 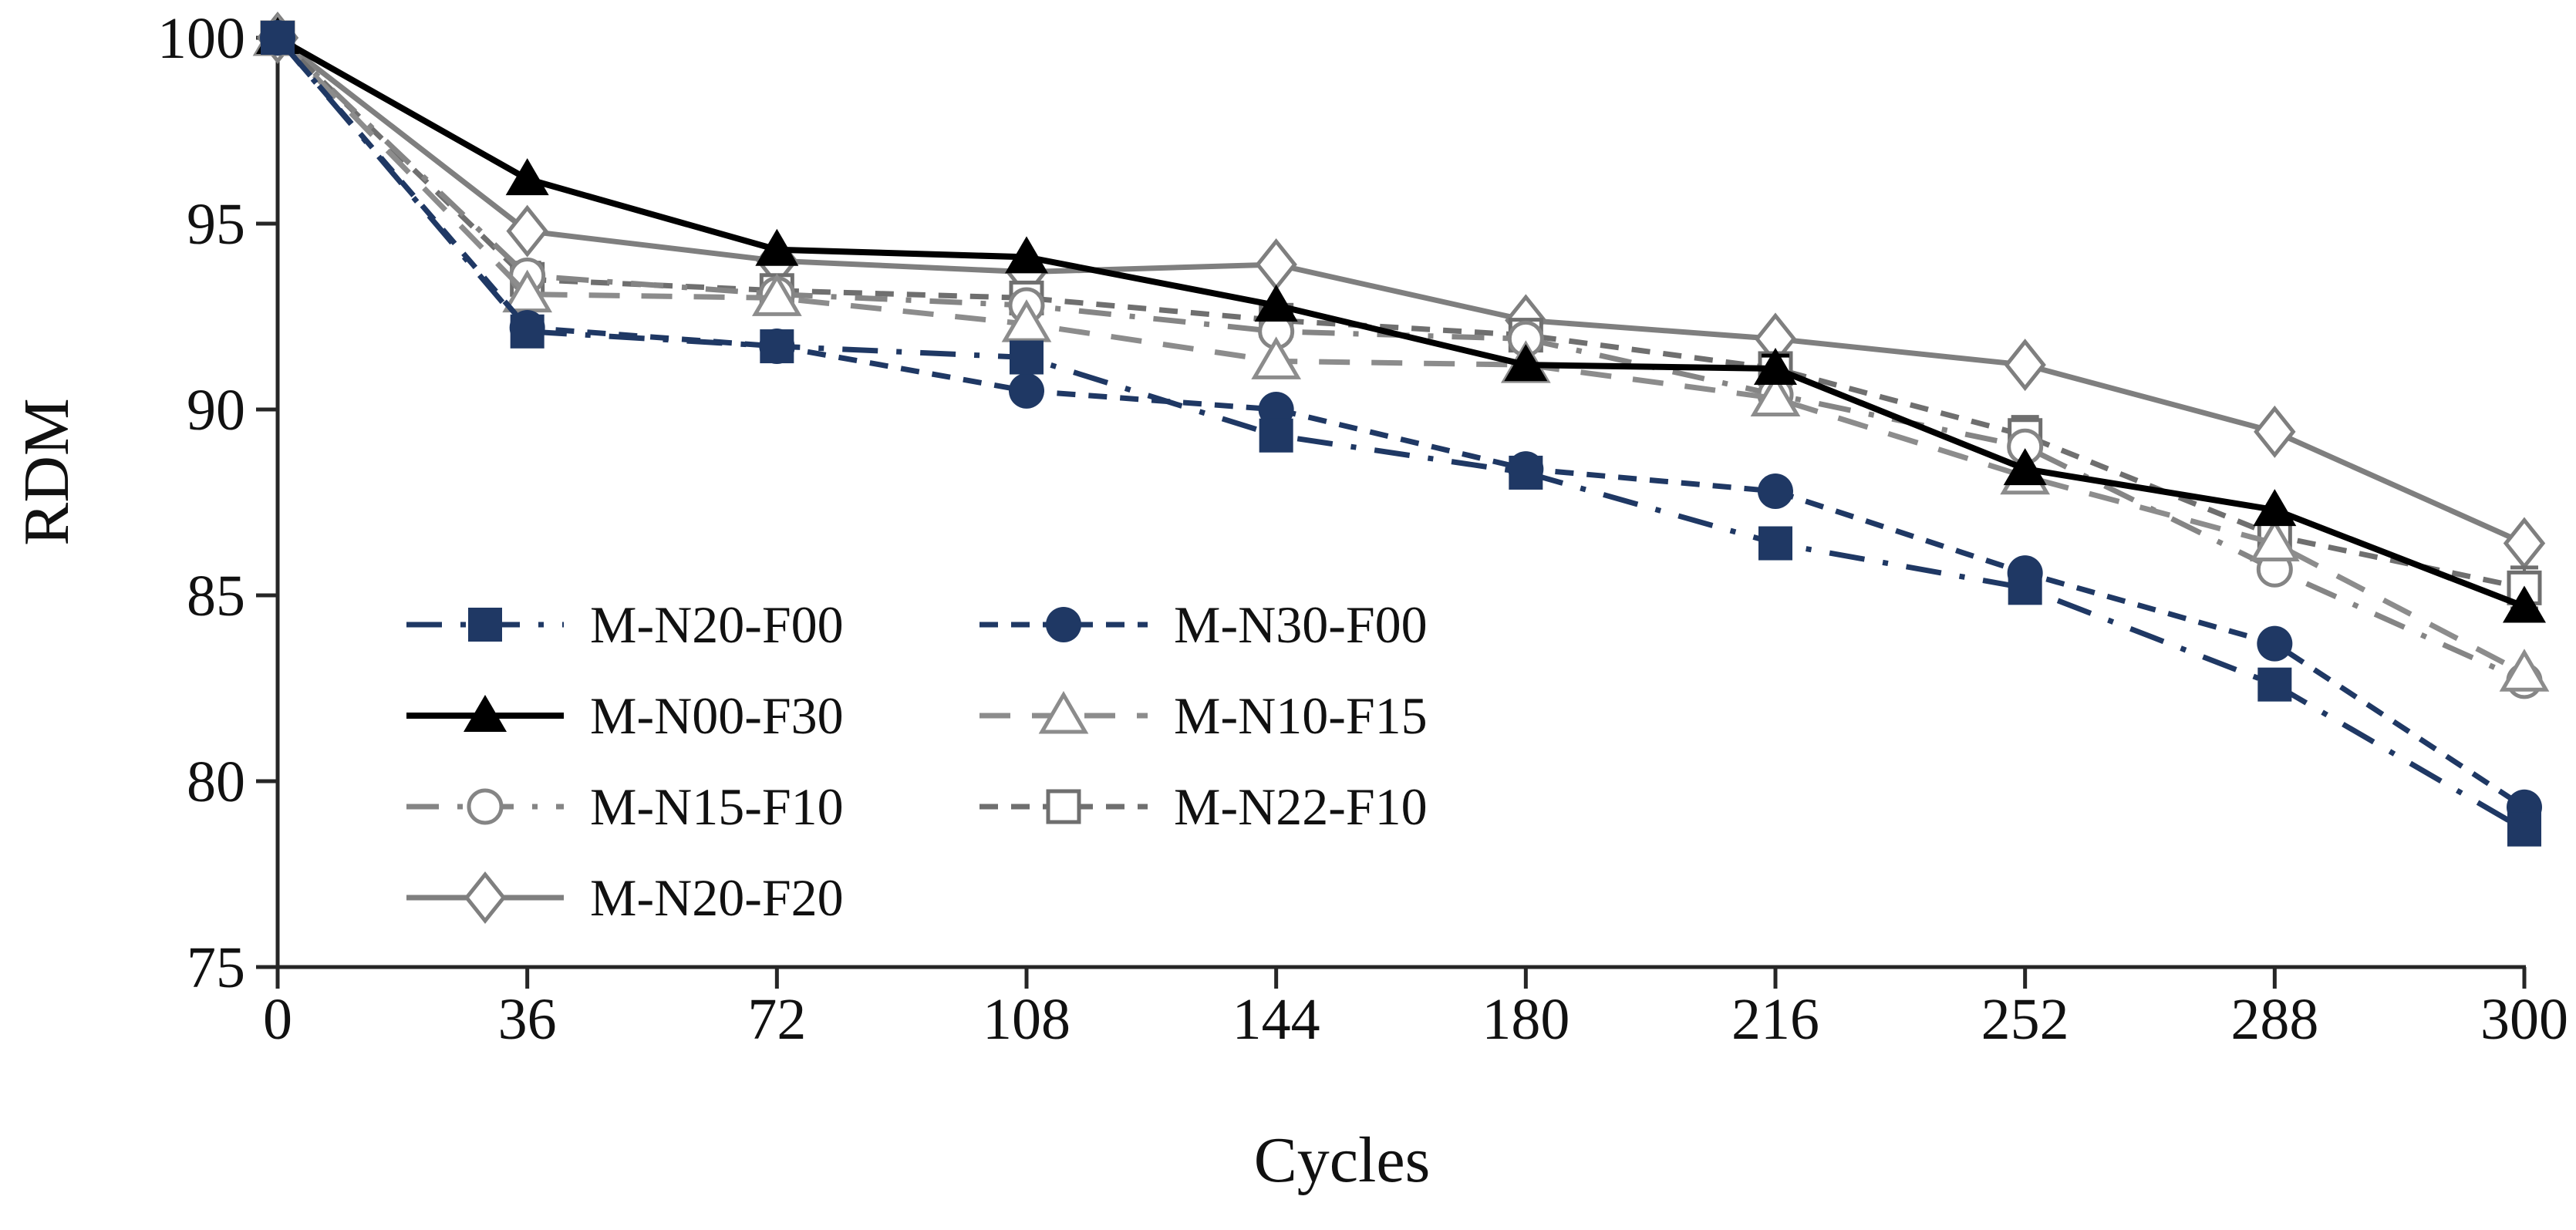 I want to click on legend-label-M-N22-F10: M-N22-F10, so click(x=1301, y=806).